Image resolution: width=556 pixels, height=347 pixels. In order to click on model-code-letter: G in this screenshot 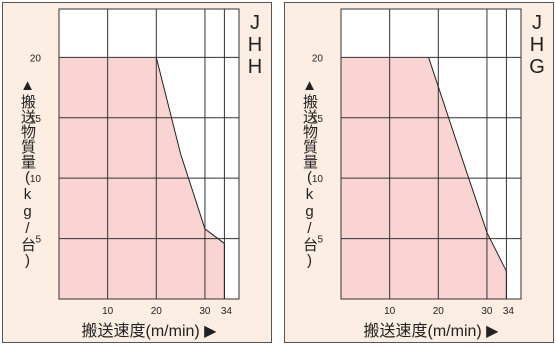, I will do `click(537, 67)`.